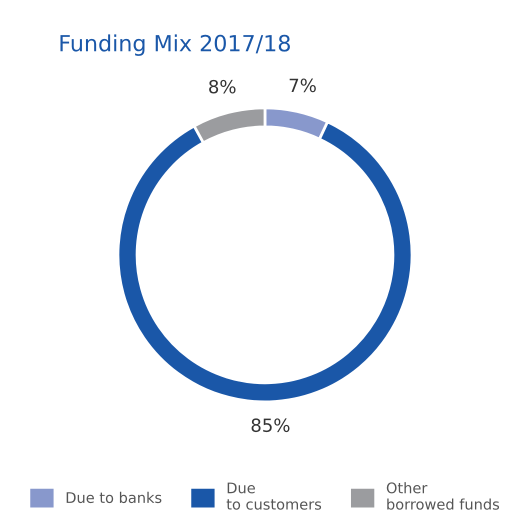  I want to click on legend-label: Due to customers, so click(274, 496).